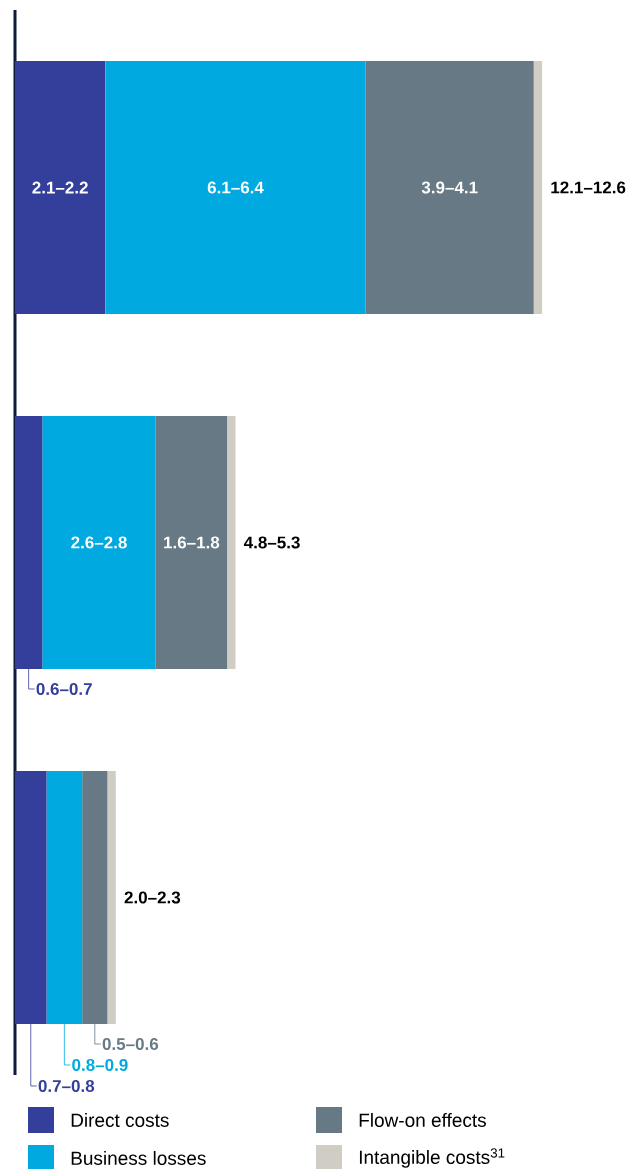 This screenshot has height=1169, width=638. Describe the element at coordinates (130, 1044) in the screenshot. I see `data-label: 0.5–0.6` at that location.